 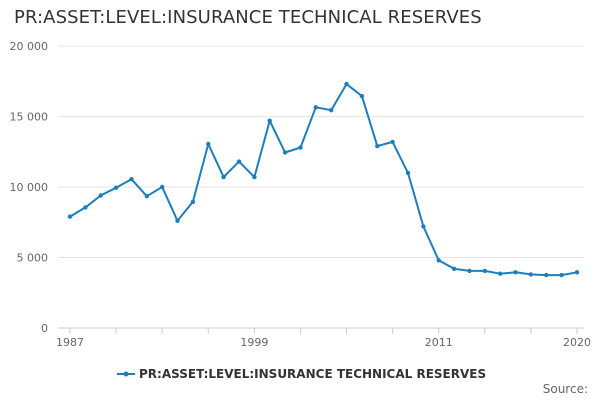 What do you see at coordinates (44, 328) in the screenshot?
I see `y-tick-label: 0` at bounding box center [44, 328].